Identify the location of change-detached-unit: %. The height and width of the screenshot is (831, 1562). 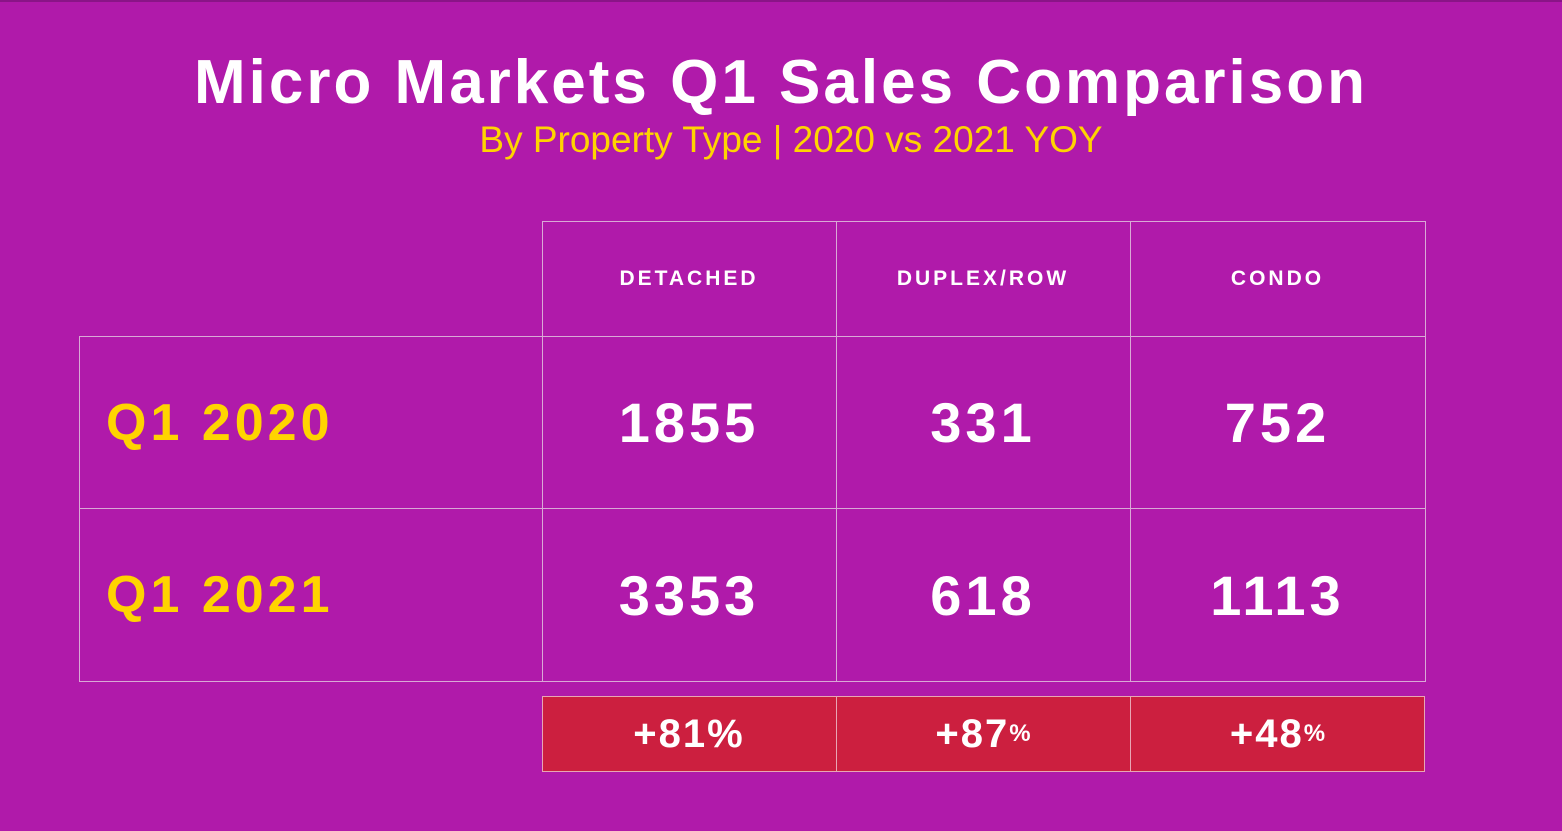
(726, 733).